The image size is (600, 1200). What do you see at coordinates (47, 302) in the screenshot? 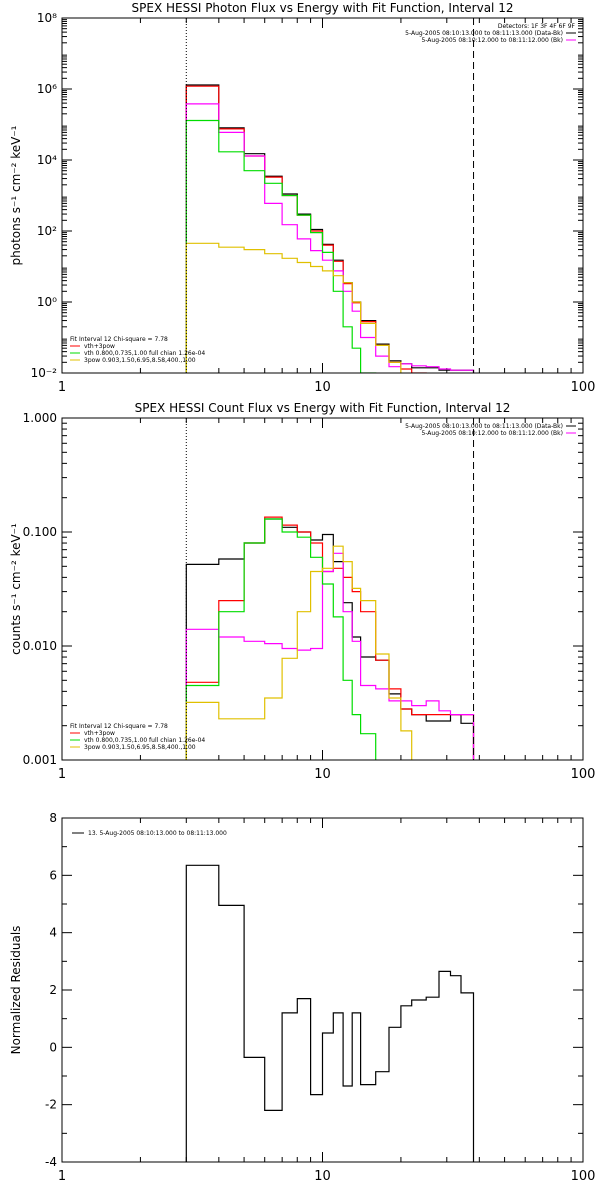
I see `y-tick-label: 10⁰` at bounding box center [47, 302].